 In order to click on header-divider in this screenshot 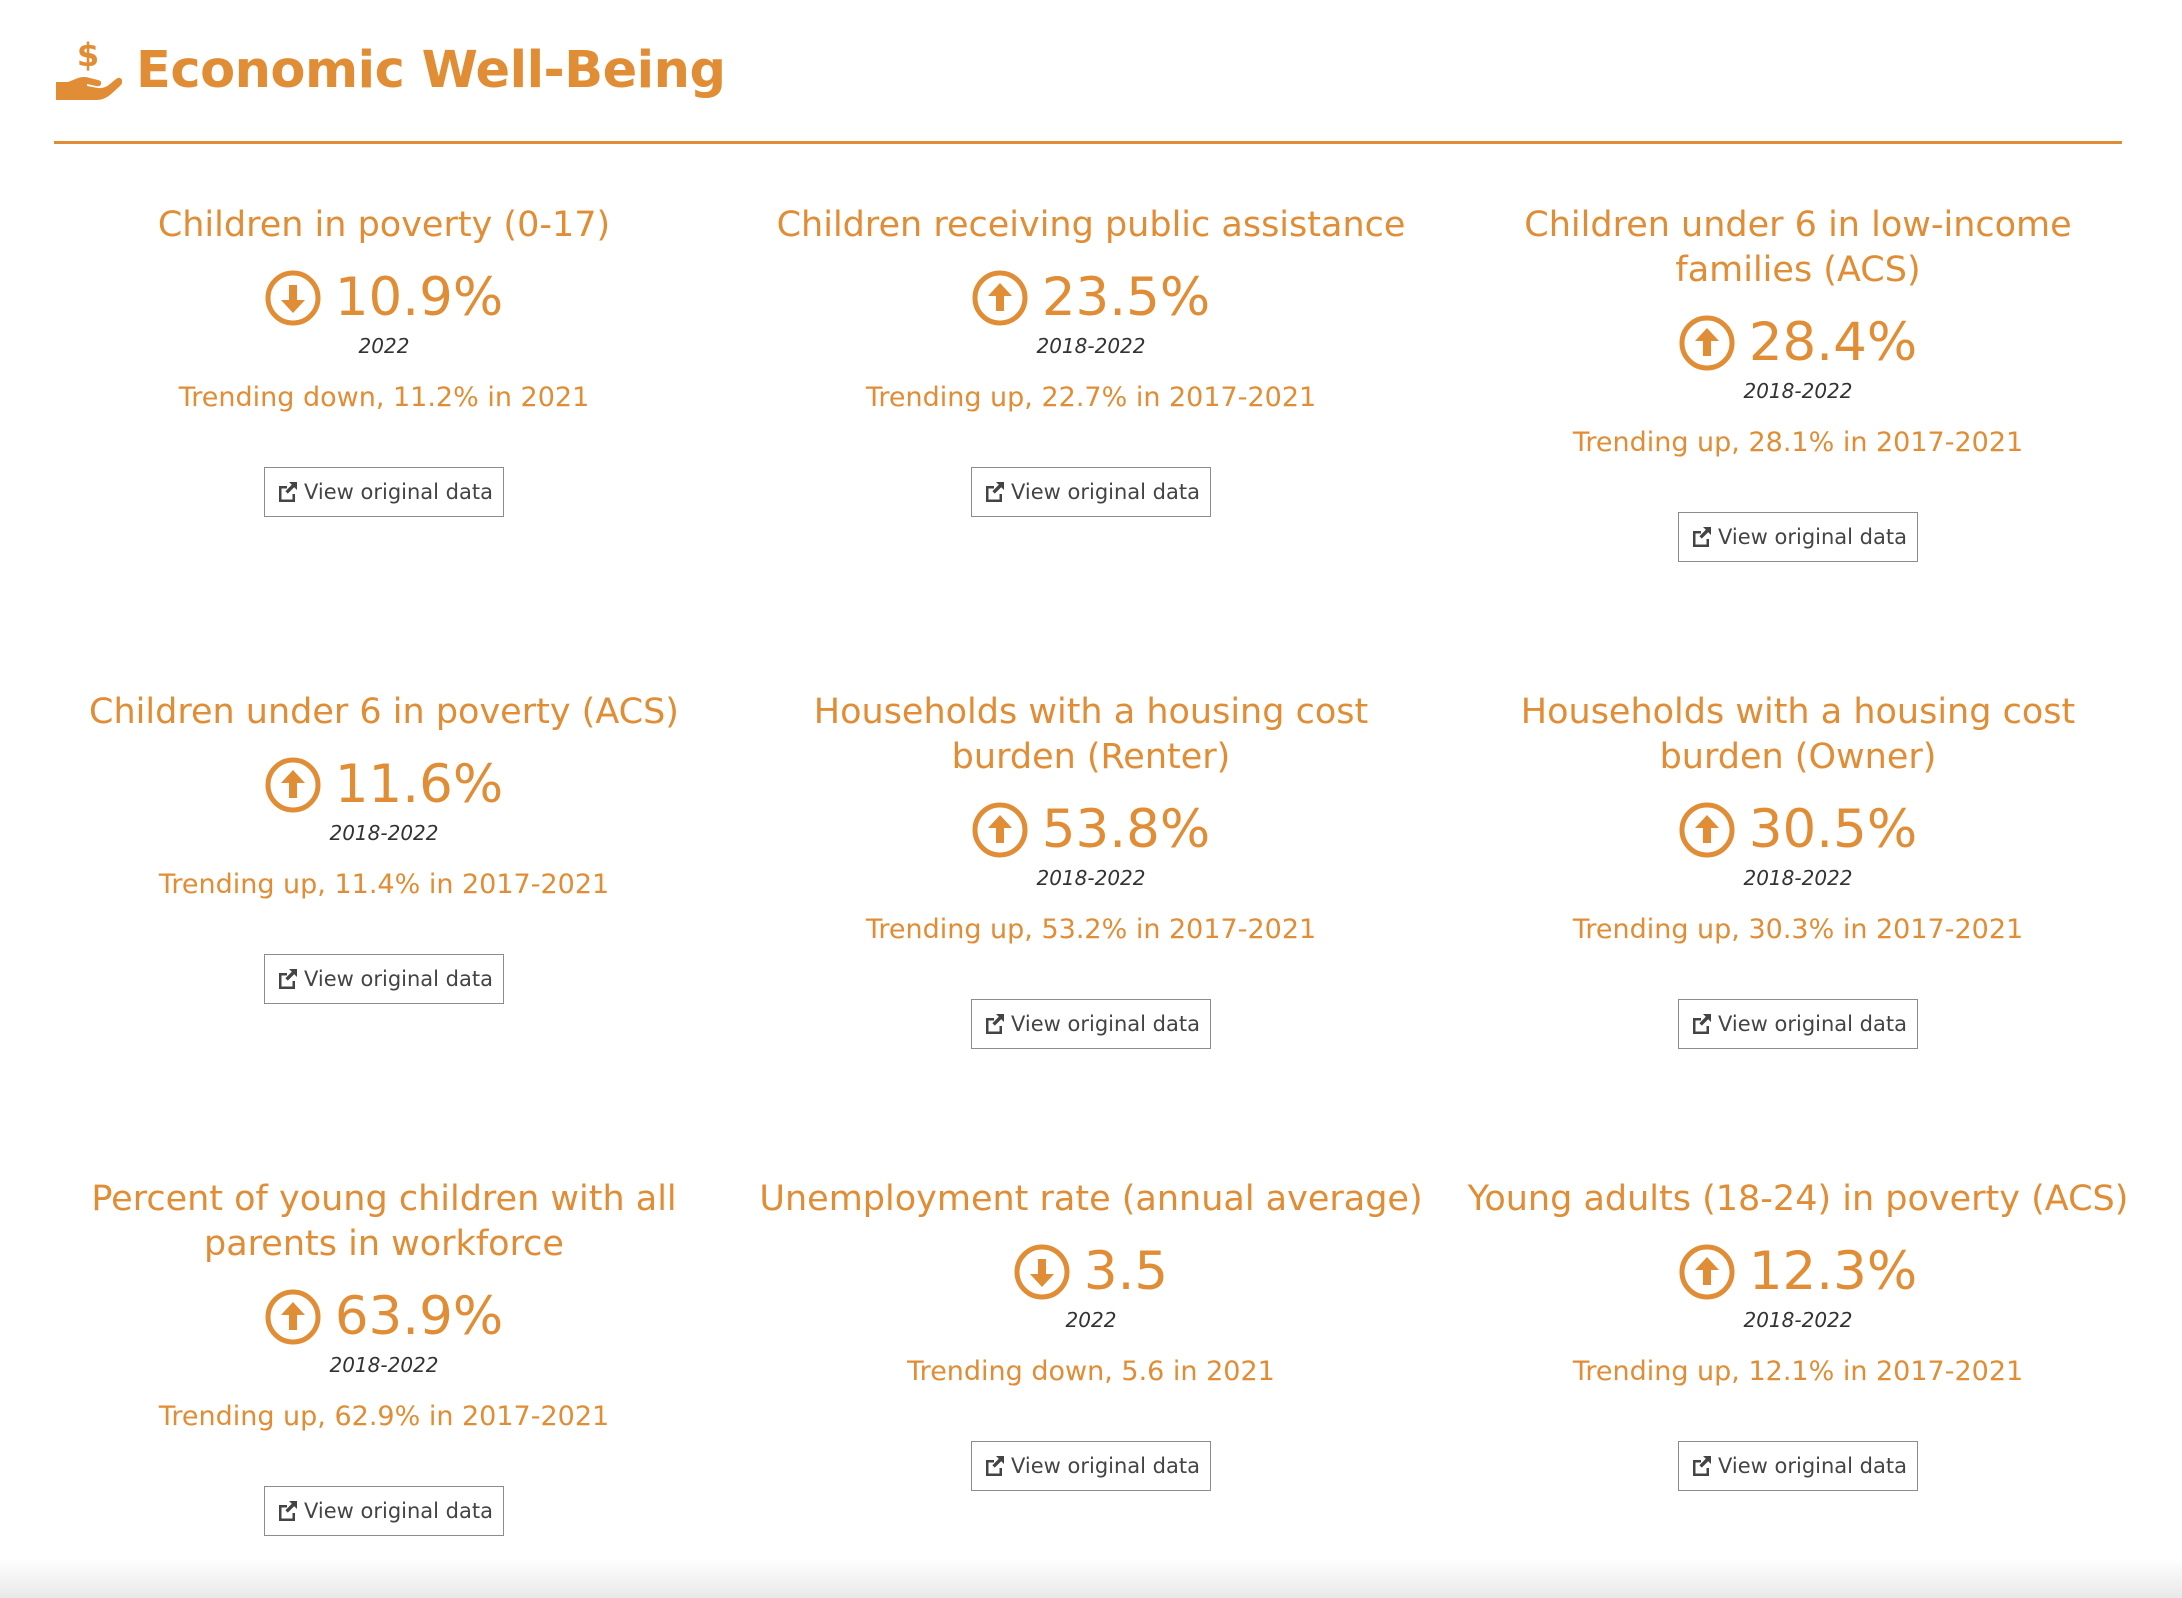, I will do `click(1088, 142)`.